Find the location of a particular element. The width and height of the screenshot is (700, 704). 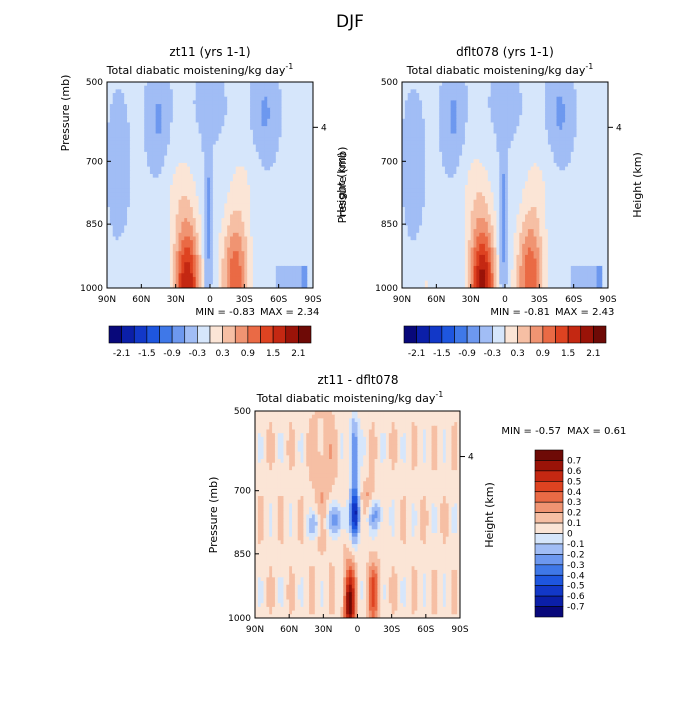

colorbar: -2.1 -1.5 -0.9 -0.3 0.3 0.9 1.5 2.1 is located at coordinates (210, 342).